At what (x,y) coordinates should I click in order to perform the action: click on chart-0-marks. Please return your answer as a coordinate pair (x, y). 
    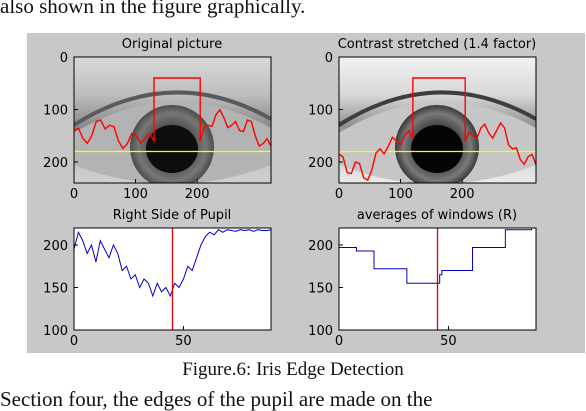
    Looking at the image, I should click on (172, 115).